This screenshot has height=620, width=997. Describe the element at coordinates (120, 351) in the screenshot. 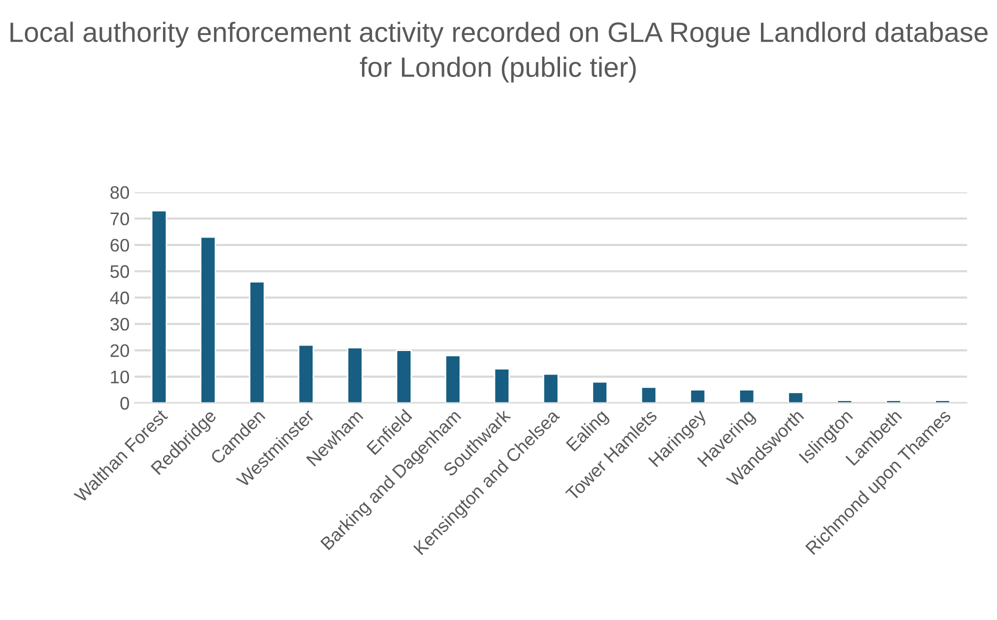

I see `y-tick-label: 20` at that location.